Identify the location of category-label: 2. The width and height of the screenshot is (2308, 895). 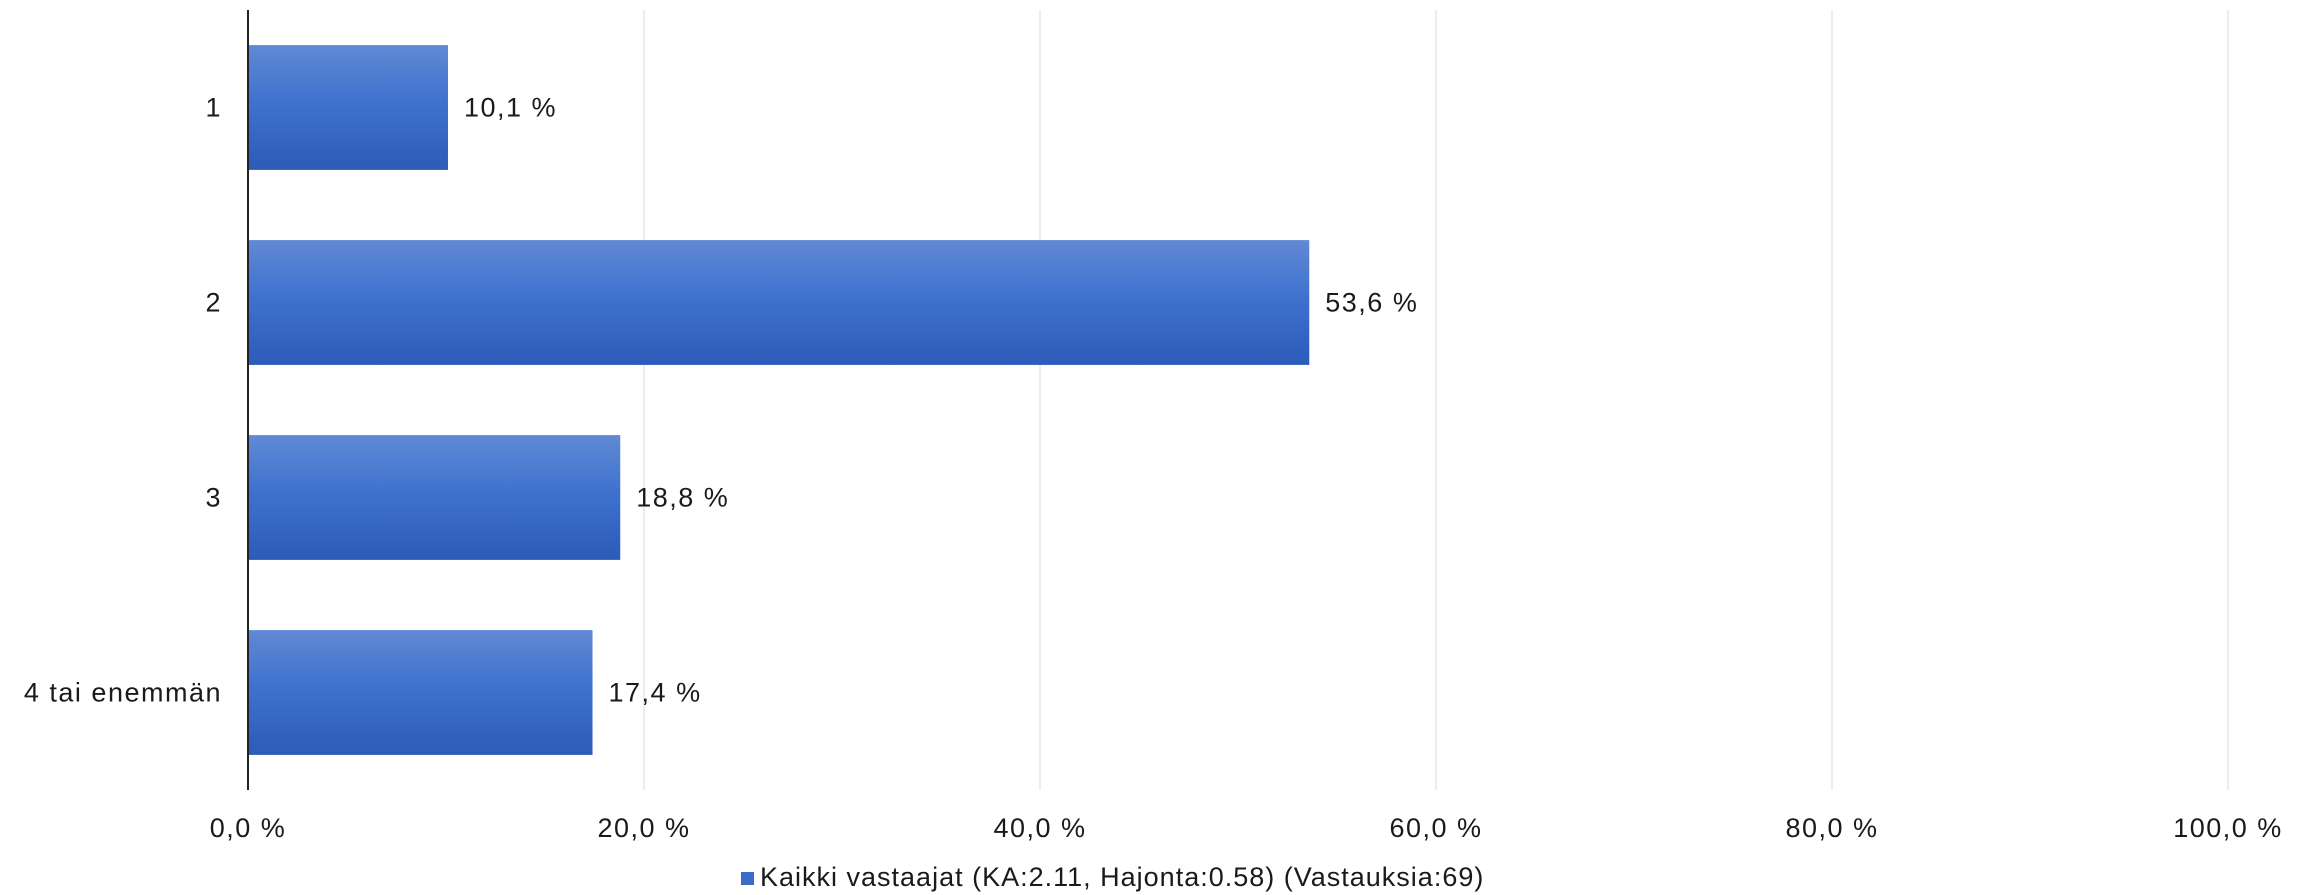
(213, 303).